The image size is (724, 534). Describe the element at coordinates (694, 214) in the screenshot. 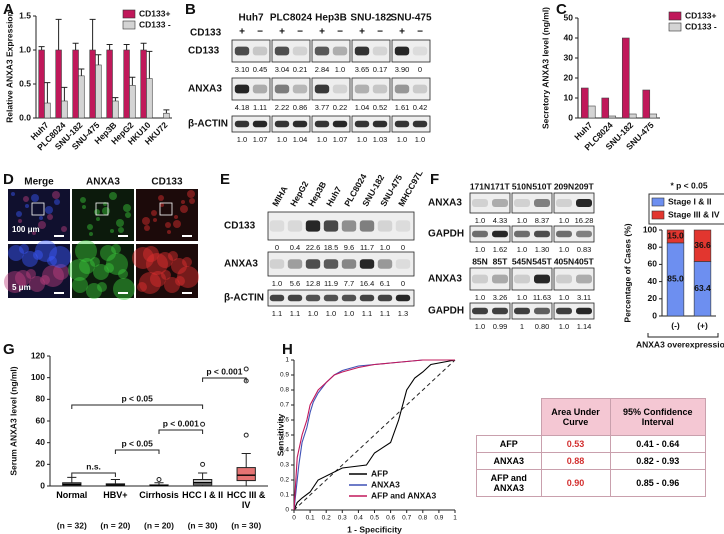

I see `legend-label: Stage III & IV` at that location.